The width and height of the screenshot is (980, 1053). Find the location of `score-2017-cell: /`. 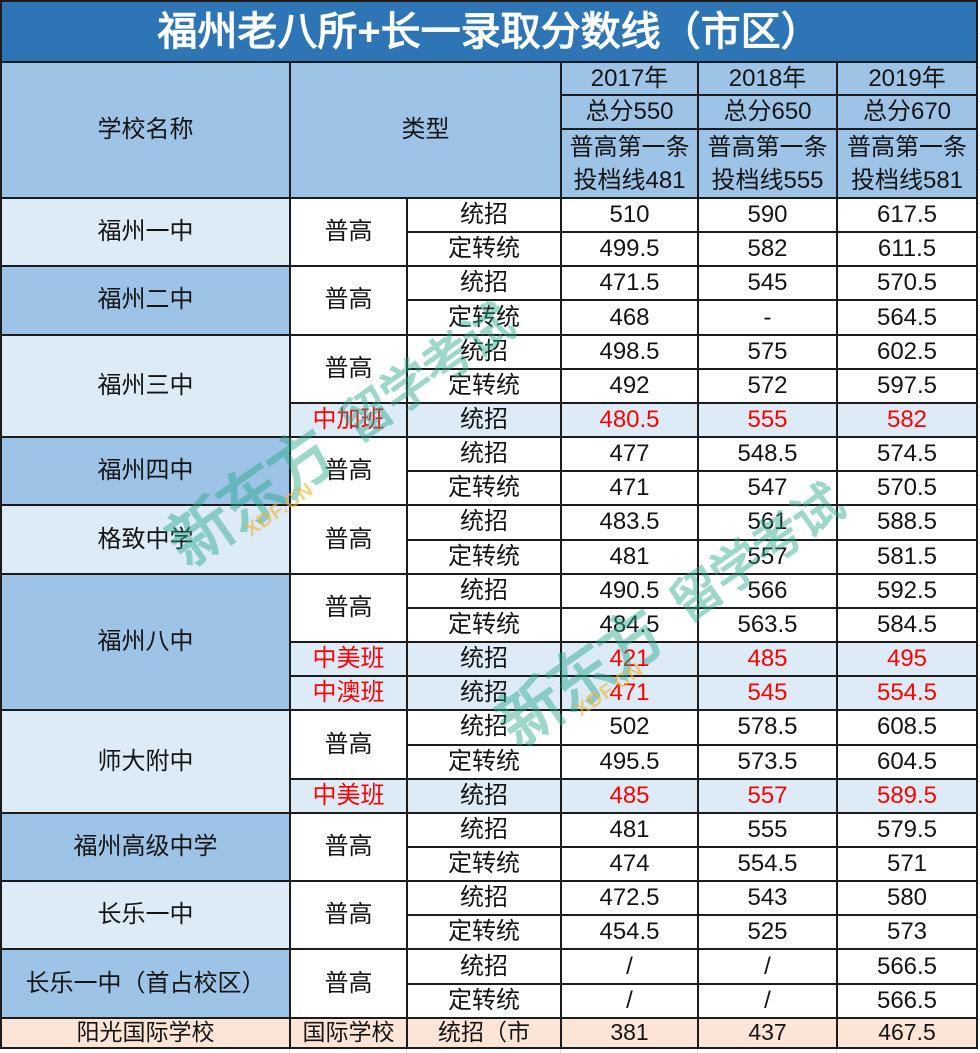

score-2017-cell: / is located at coordinates (629, 966).